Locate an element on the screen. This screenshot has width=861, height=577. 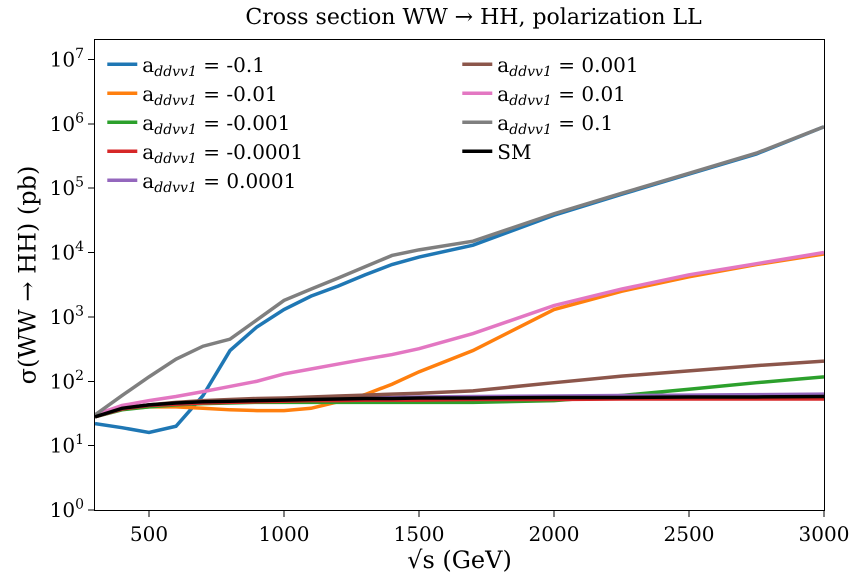
legend-label: a$_{ddvv1}$ = 0.1 is located at coordinates (555, 124).